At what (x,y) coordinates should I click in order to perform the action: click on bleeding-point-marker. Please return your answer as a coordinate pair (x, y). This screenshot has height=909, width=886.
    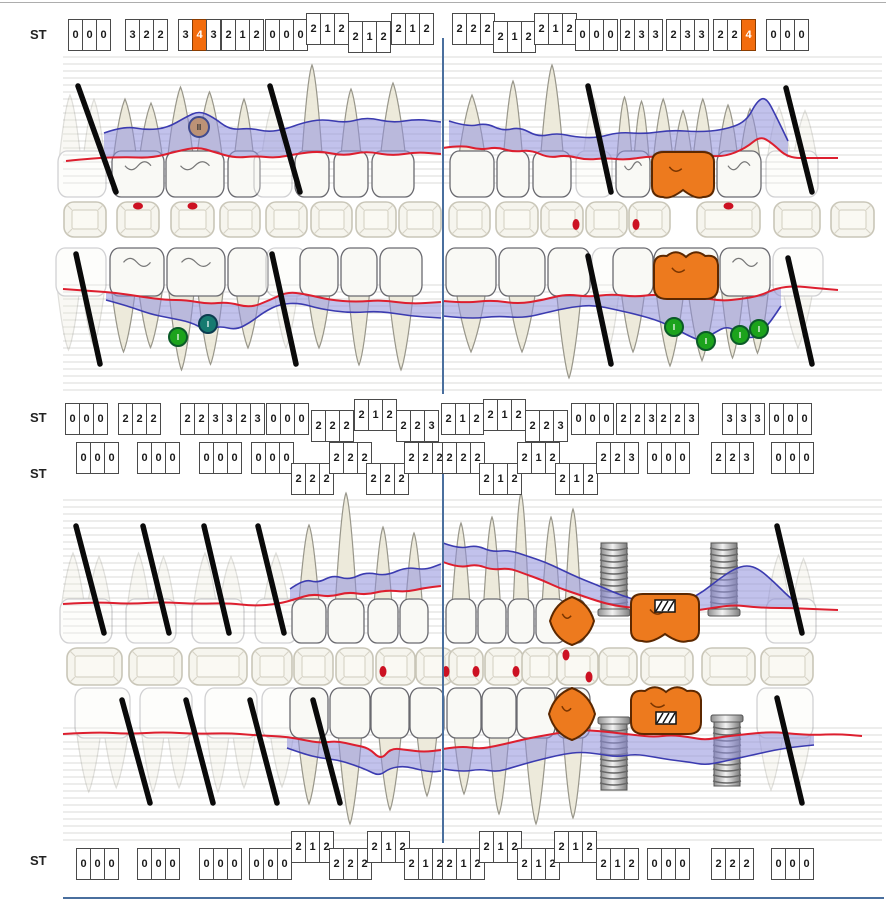
    Looking at the image, I should click on (516, 671).